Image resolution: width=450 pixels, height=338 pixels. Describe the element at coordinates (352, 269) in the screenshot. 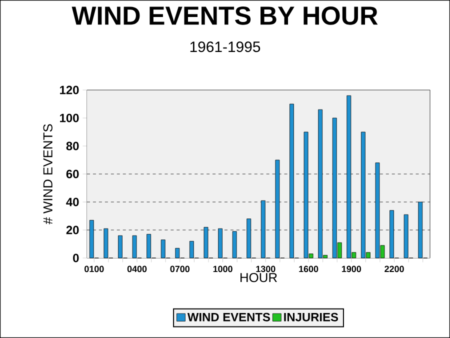

I see `x-tick-label: 1900` at that location.